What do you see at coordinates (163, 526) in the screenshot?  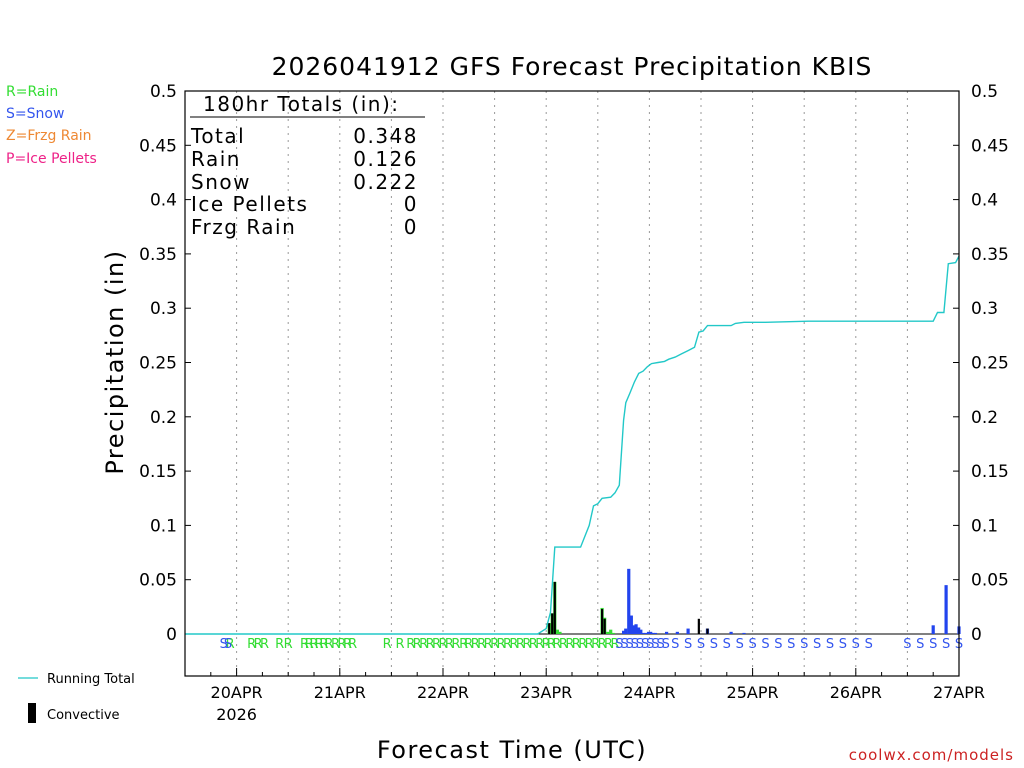 I see `y-tick-label-left: 0.1` at bounding box center [163, 526].